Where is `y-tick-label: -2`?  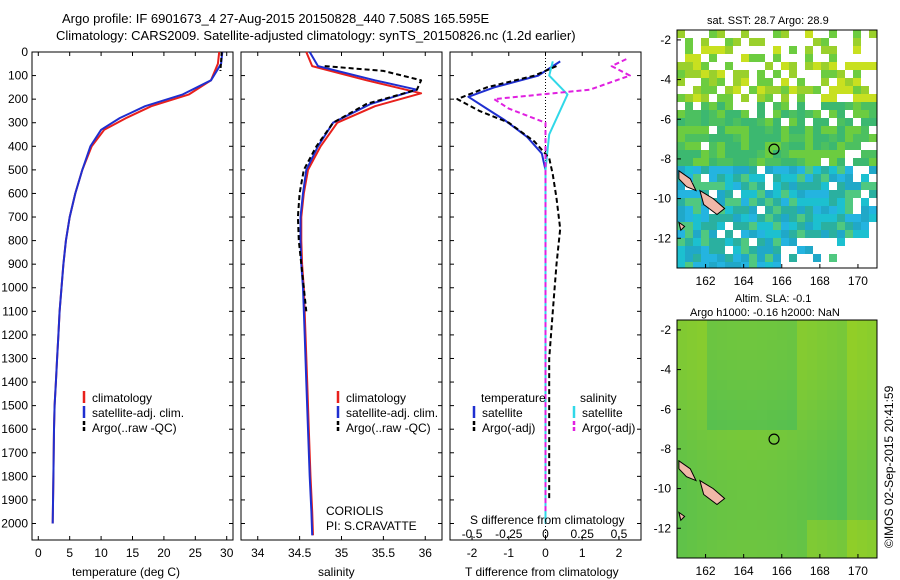
y-tick-label: -2 is located at coordinates (665, 330).